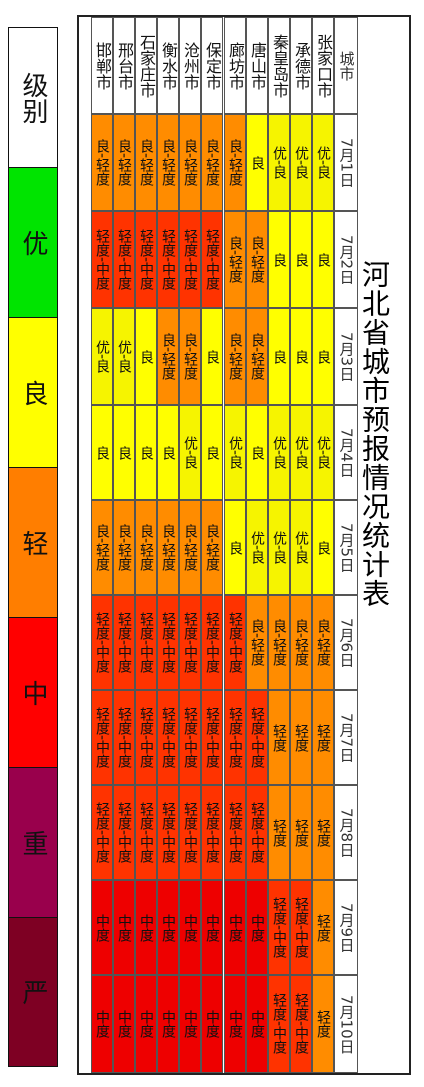  What do you see at coordinates (33, 693) in the screenshot?
I see `legend-cell: 中` at bounding box center [33, 693].